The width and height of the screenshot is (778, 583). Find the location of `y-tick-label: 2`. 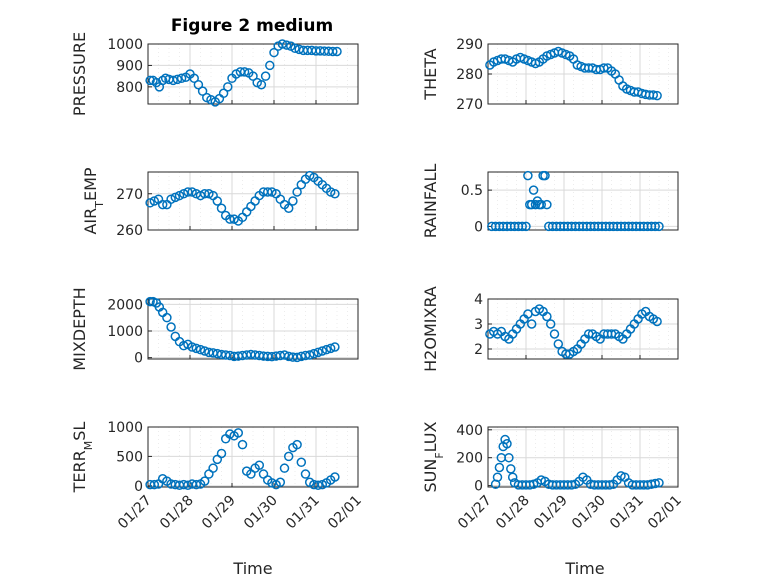

y-tick-label: 2 is located at coordinates (478, 350).